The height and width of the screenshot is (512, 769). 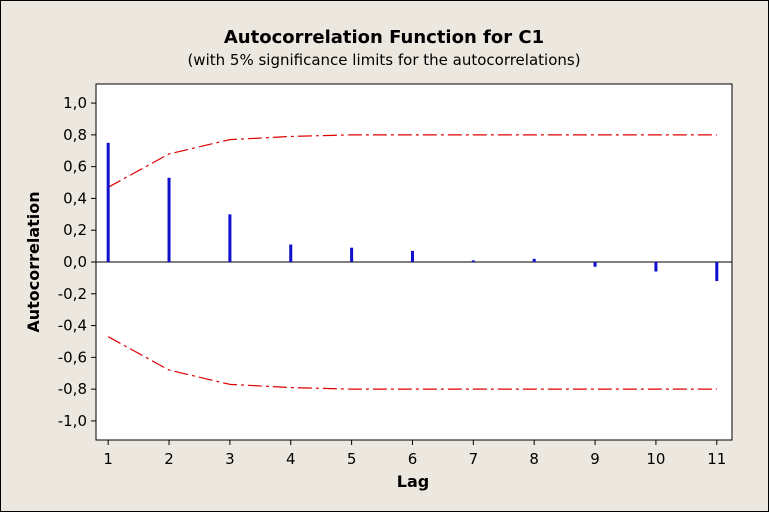 What do you see at coordinates (352, 459) in the screenshot?
I see `x-tick-label: 5` at bounding box center [352, 459].